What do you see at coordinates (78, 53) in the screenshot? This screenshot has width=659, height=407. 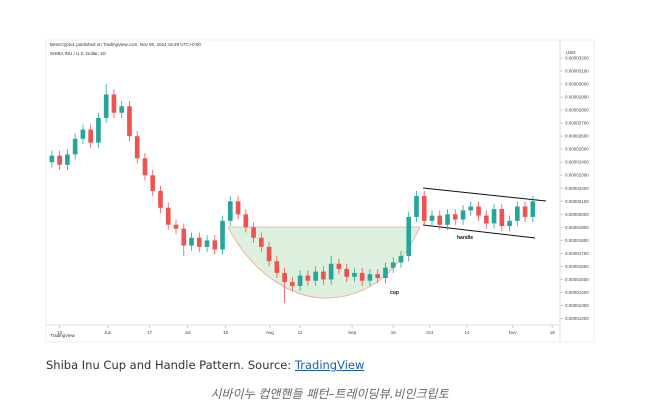 I see `symbol: SHIBA INU / U.S. Dollar, 1D` at bounding box center [78, 53].